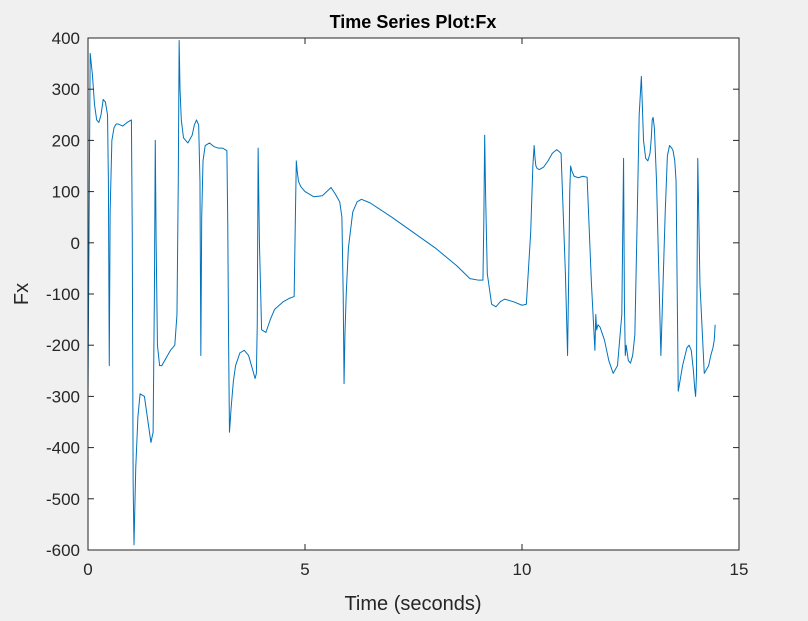 Image resolution: width=808 pixels, height=621 pixels. Describe the element at coordinates (66, 89) in the screenshot. I see `y-tick-label: 300` at that location.